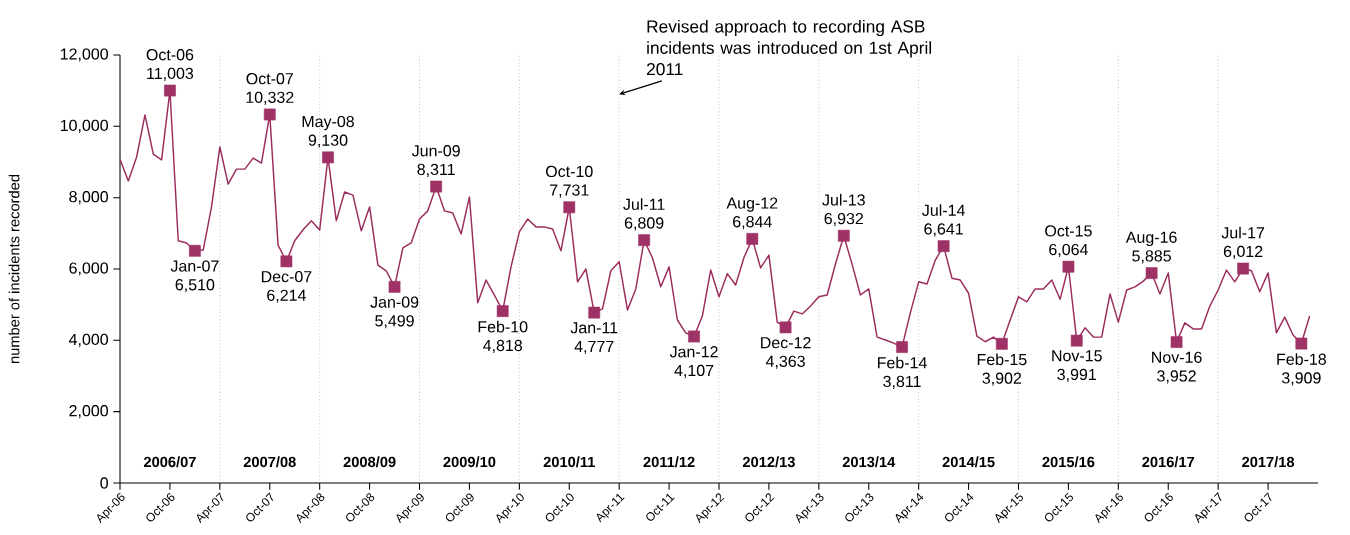  Describe the element at coordinates (169, 462) in the screenshot. I see `annotation: 2006/07` at that location.